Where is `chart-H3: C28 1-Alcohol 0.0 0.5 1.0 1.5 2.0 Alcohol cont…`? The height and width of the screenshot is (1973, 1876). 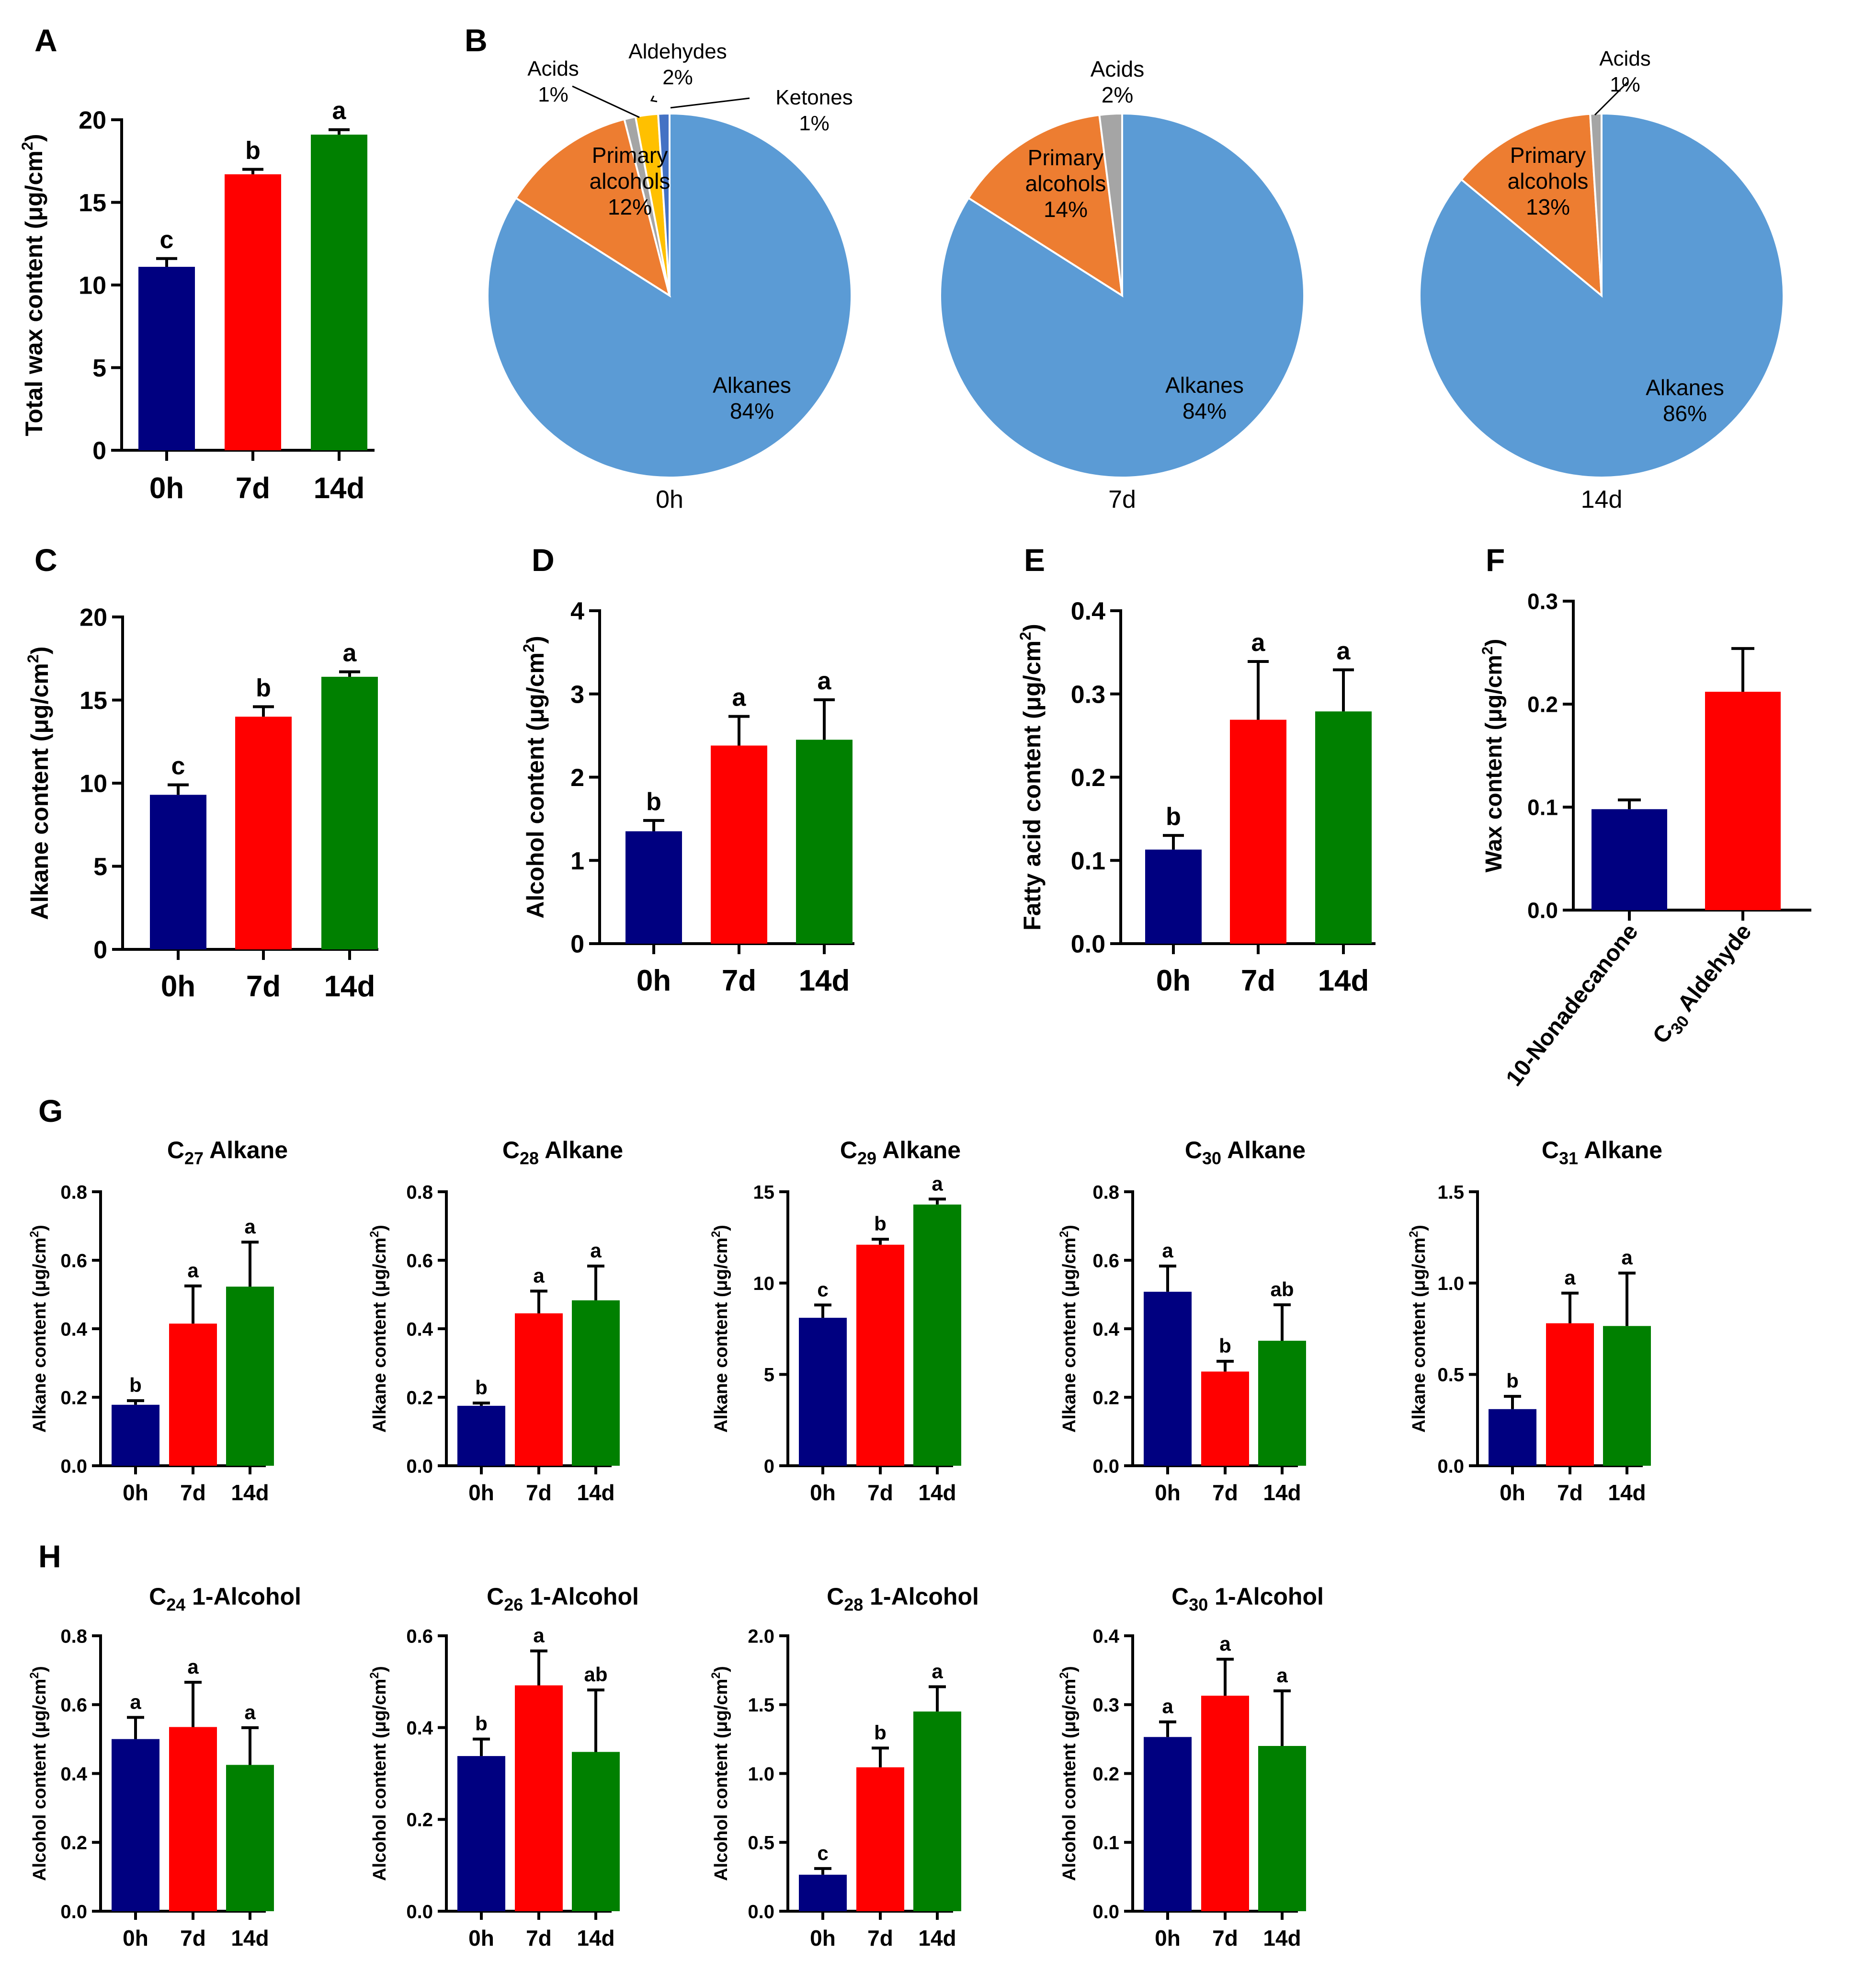 chart-H3: C28 1-Alcohol 0.0 0.5 1.0 1.5 2.0 Alcohol cont… is located at coordinates (844, 1766).